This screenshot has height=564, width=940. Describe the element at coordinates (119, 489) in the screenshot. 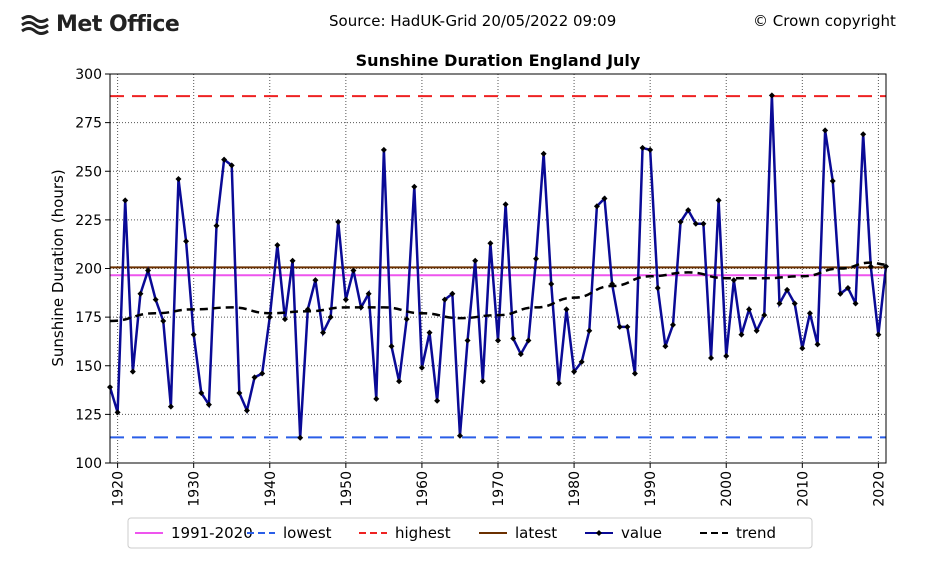

I see `x-tick-label: 1920` at that location.